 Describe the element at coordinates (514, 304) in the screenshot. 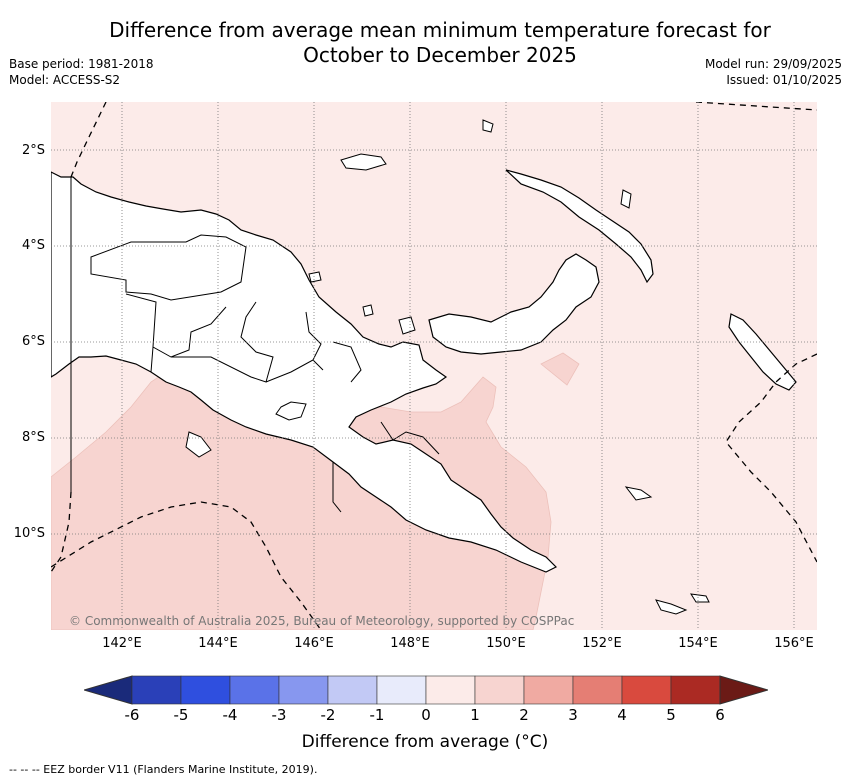

I see `new-britain-island` at that location.